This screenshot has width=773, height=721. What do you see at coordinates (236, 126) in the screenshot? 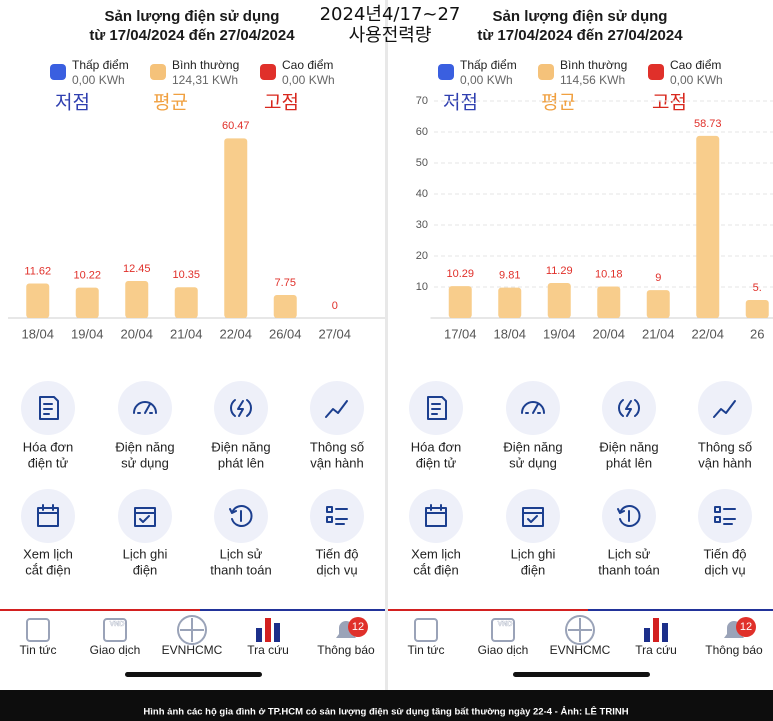
I see `value-label: 60.47` at bounding box center [236, 126].